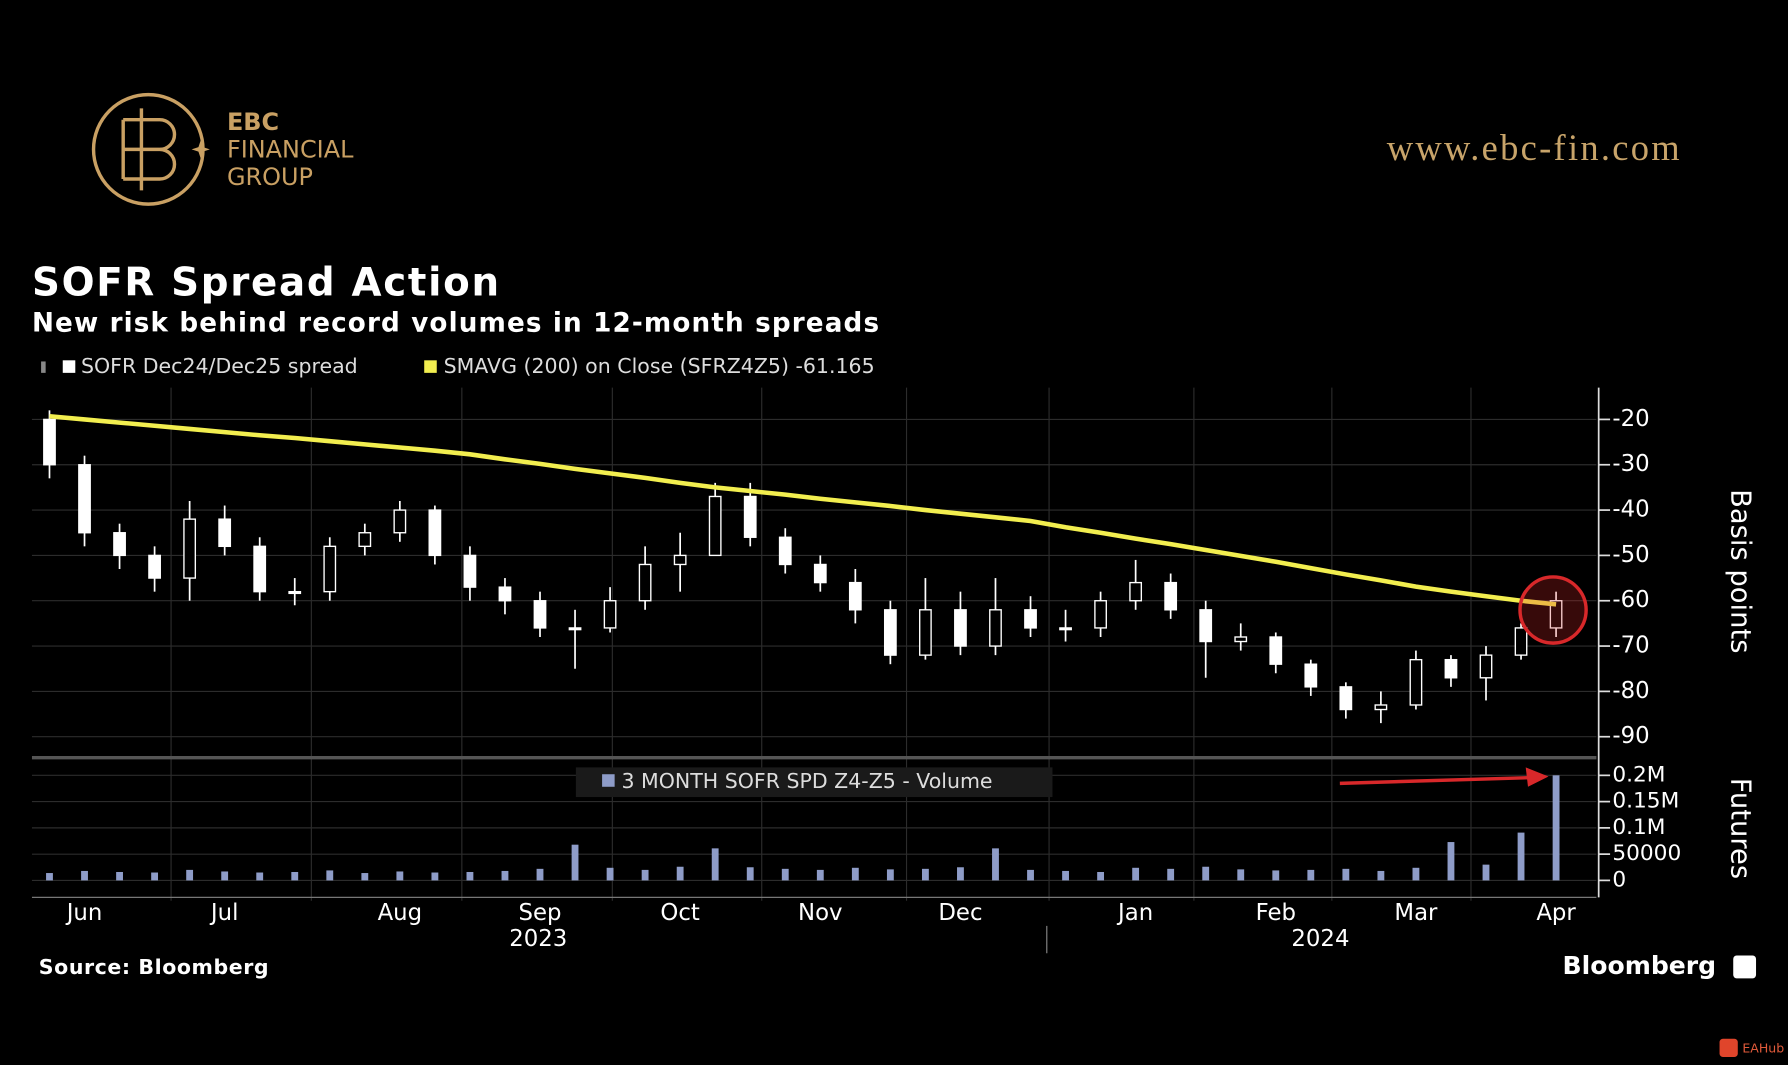 This screenshot has height=1065, width=1788. What do you see at coordinates (253, 122) in the screenshot?
I see `logo-text: EBC` at bounding box center [253, 122].